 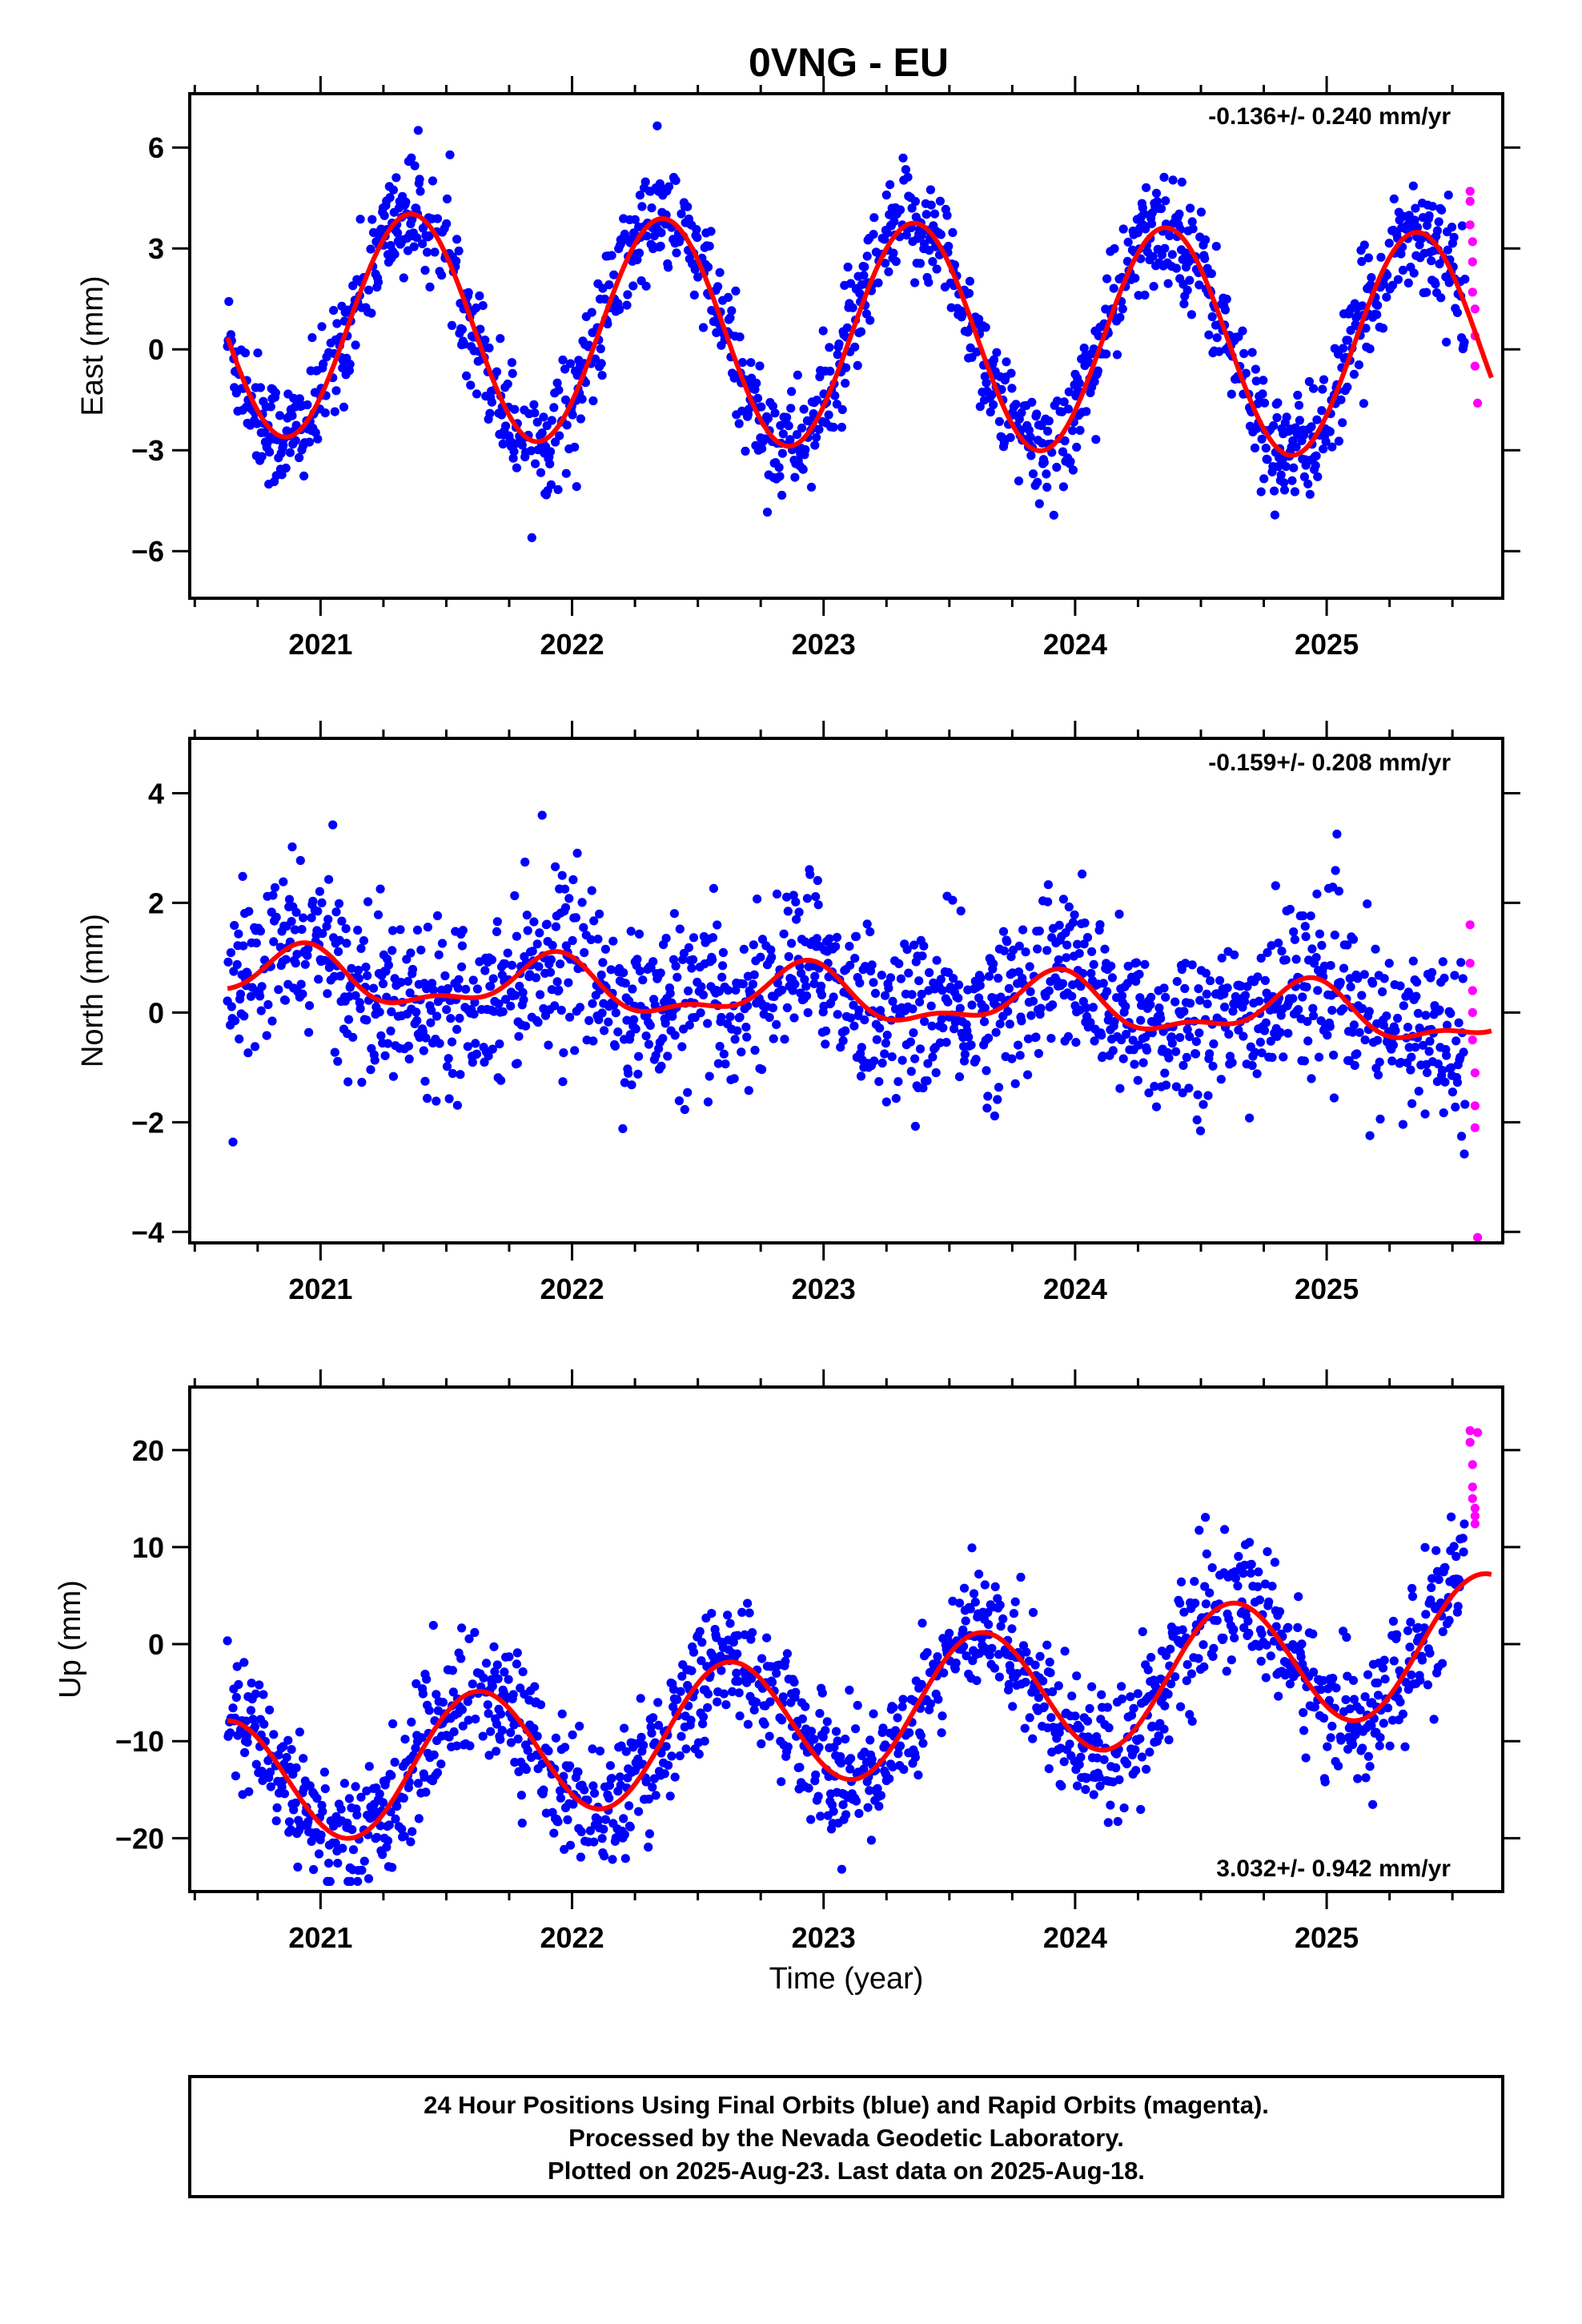 I want to click on x-tick-label: 2023, so click(x=824, y=644).